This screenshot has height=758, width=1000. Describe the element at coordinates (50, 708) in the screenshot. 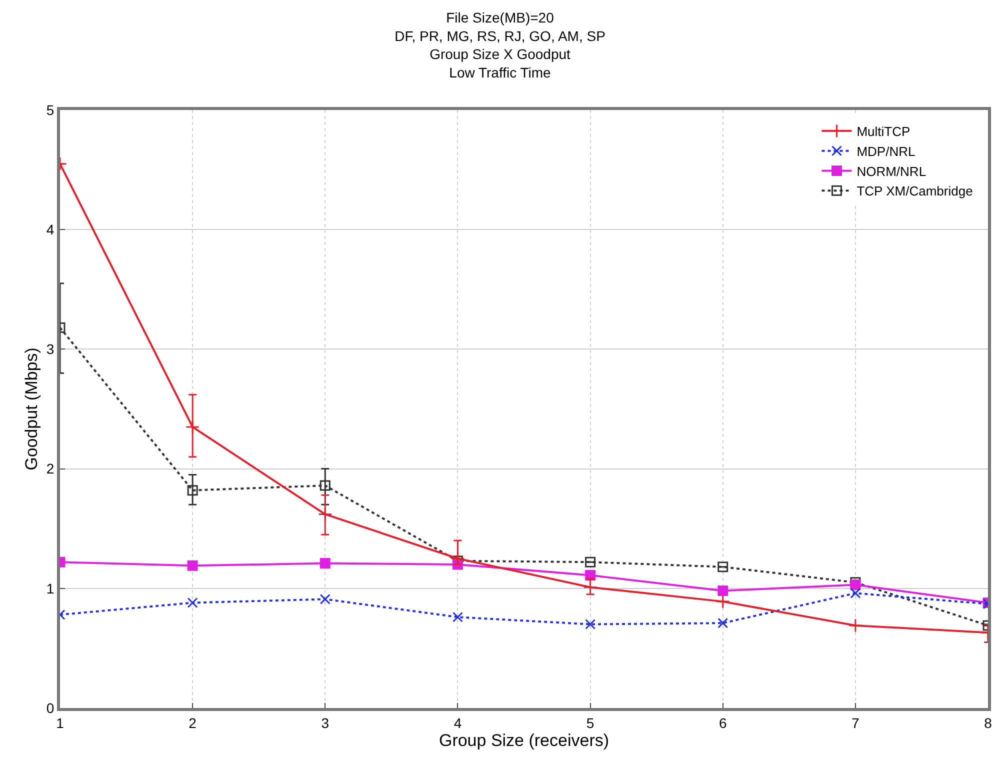

I see `y-tick-label: 0` at that location.